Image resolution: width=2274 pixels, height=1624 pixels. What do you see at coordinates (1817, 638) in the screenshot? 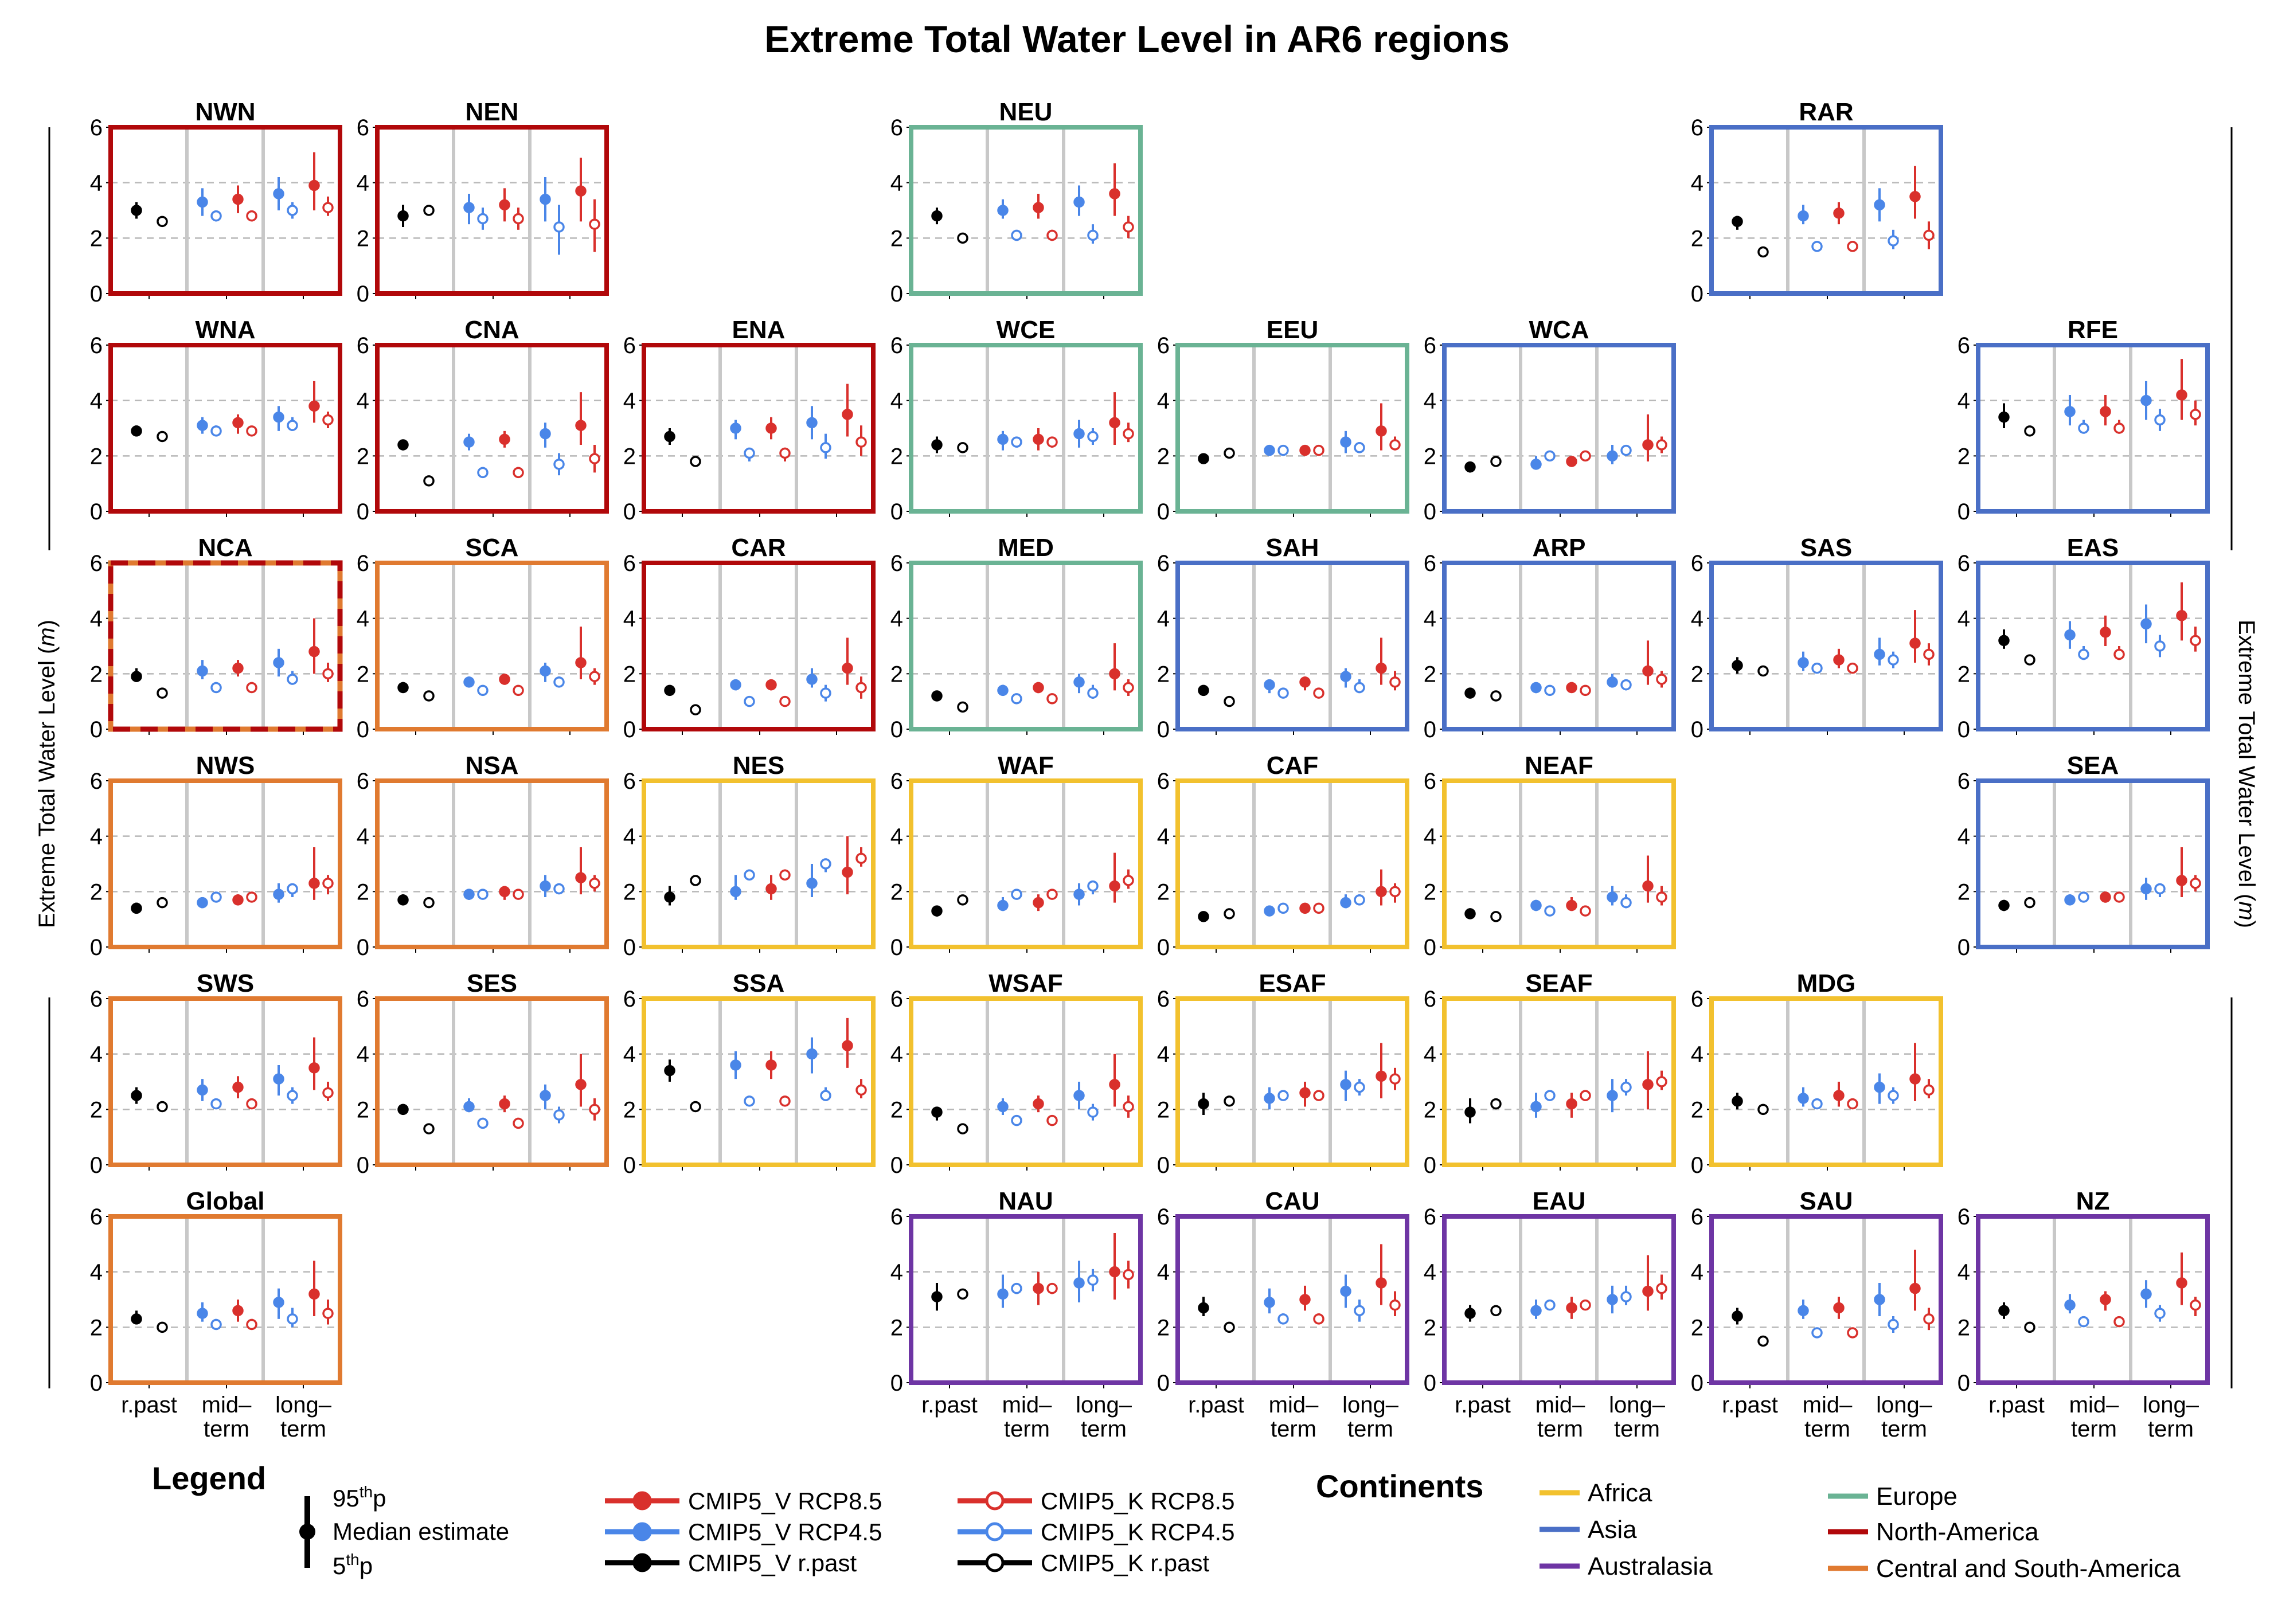
I see `panel-sas: 0 2 4 6 SAS` at bounding box center [1817, 638].